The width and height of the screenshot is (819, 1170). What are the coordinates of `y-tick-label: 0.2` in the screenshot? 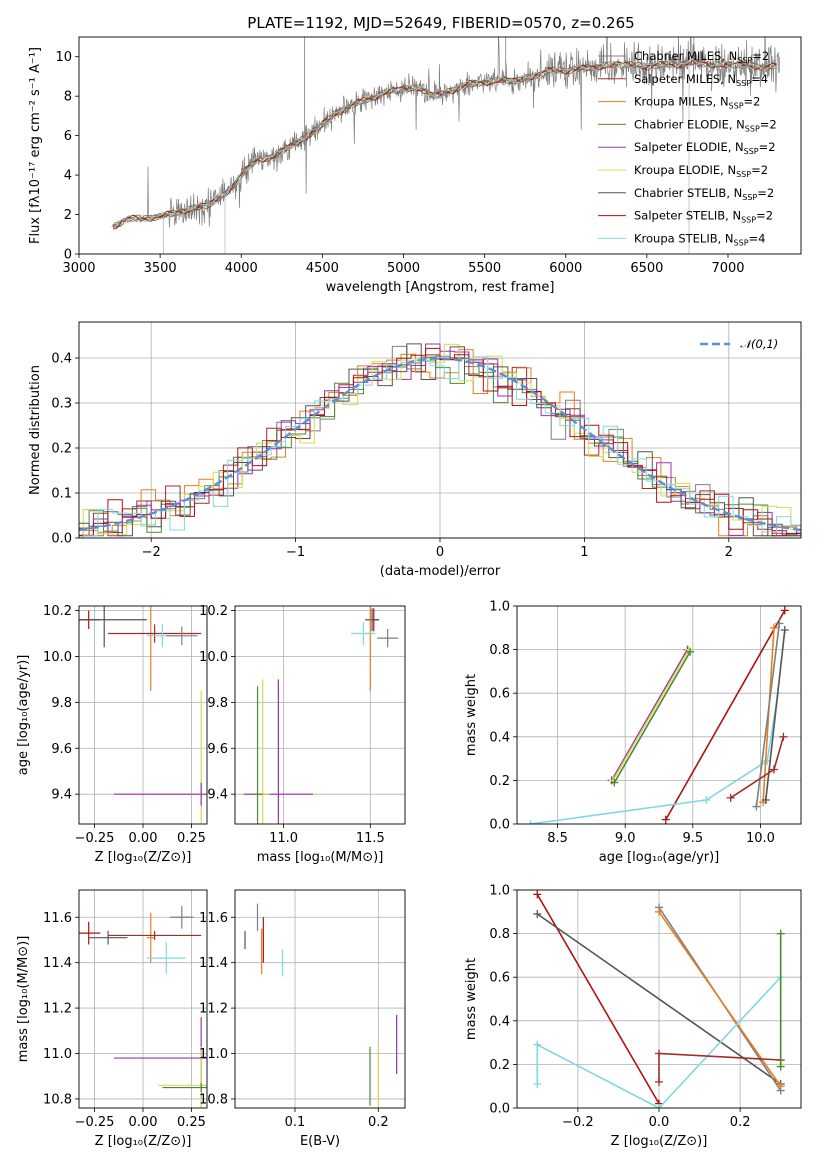 It's located at (499, 1065).